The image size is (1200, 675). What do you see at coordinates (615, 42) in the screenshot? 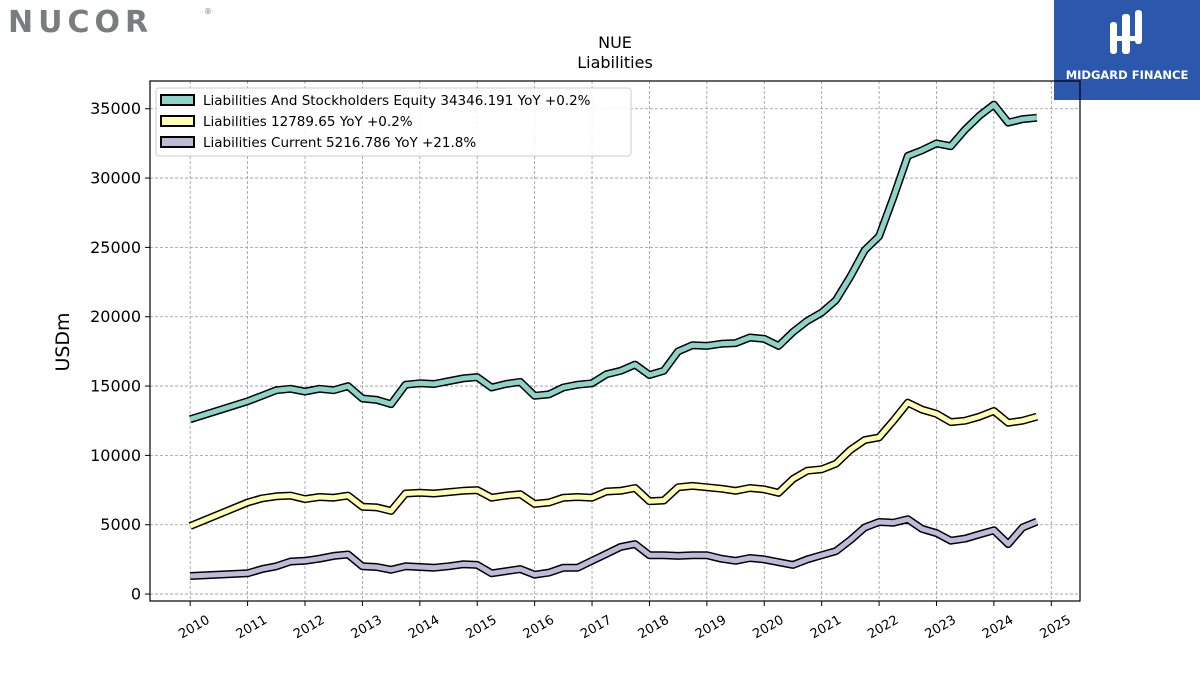
I see `chart-title: NUE` at bounding box center [615, 42].